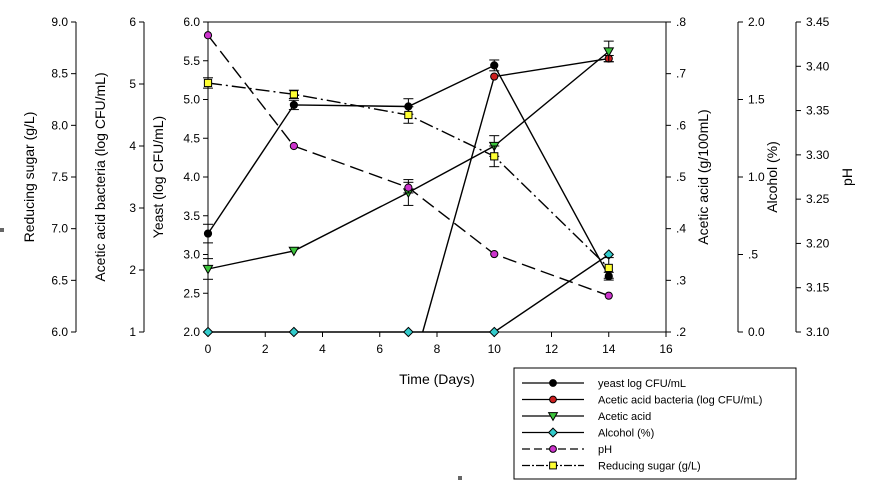 This screenshot has width=896, height=480. What do you see at coordinates (132, 84) in the screenshot?
I see `y-tick-label: 5` at bounding box center [132, 84].